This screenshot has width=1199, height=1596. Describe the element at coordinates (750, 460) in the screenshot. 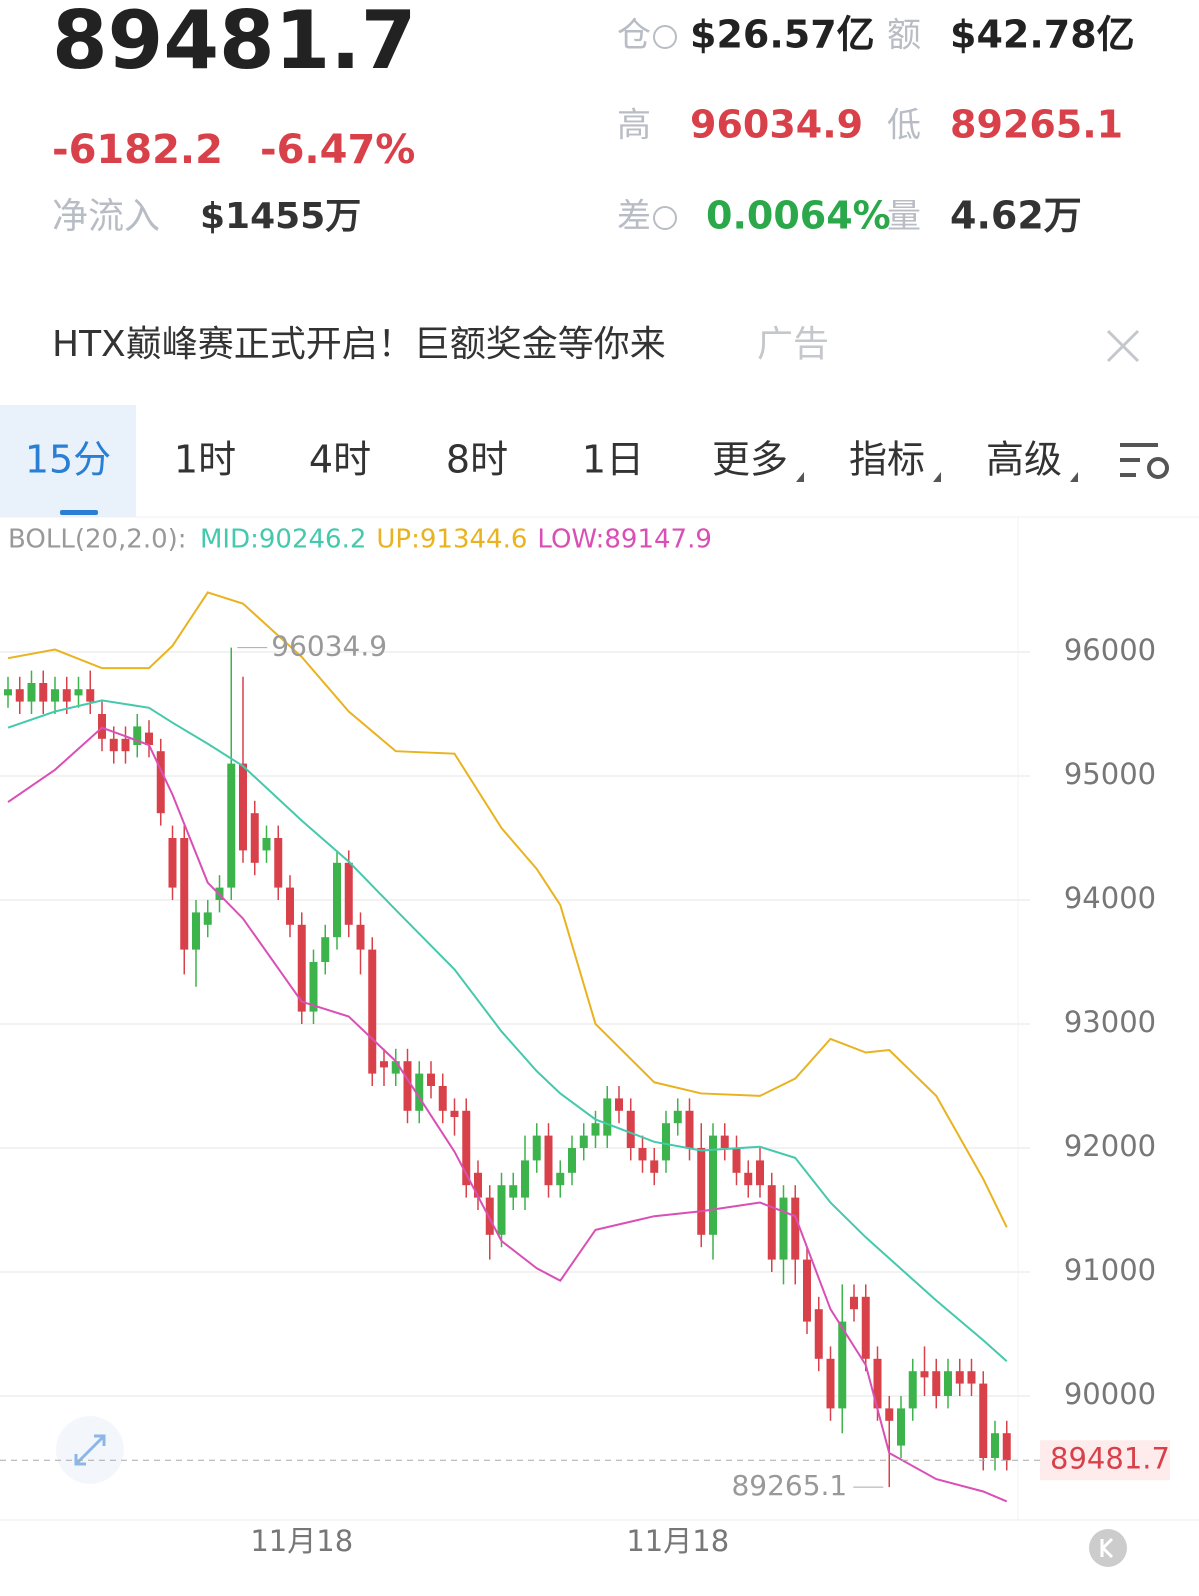

I see `tab: 更多` at that location.